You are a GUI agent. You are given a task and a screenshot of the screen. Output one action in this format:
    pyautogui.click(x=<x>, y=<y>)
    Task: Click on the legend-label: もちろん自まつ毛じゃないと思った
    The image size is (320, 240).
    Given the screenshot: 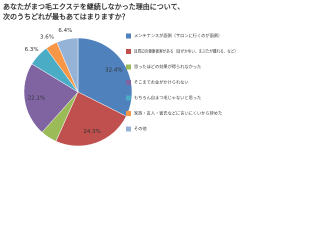 What is the action you would take?
    pyautogui.click(x=167, y=97)
    